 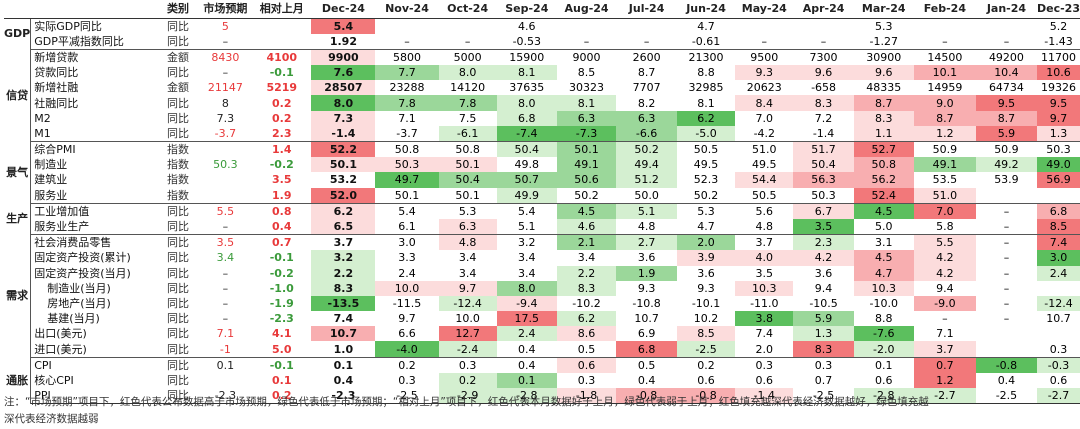 What do you see at coordinates (527, 243) in the screenshot?
I see `monthly-value: 3.2` at bounding box center [527, 243].